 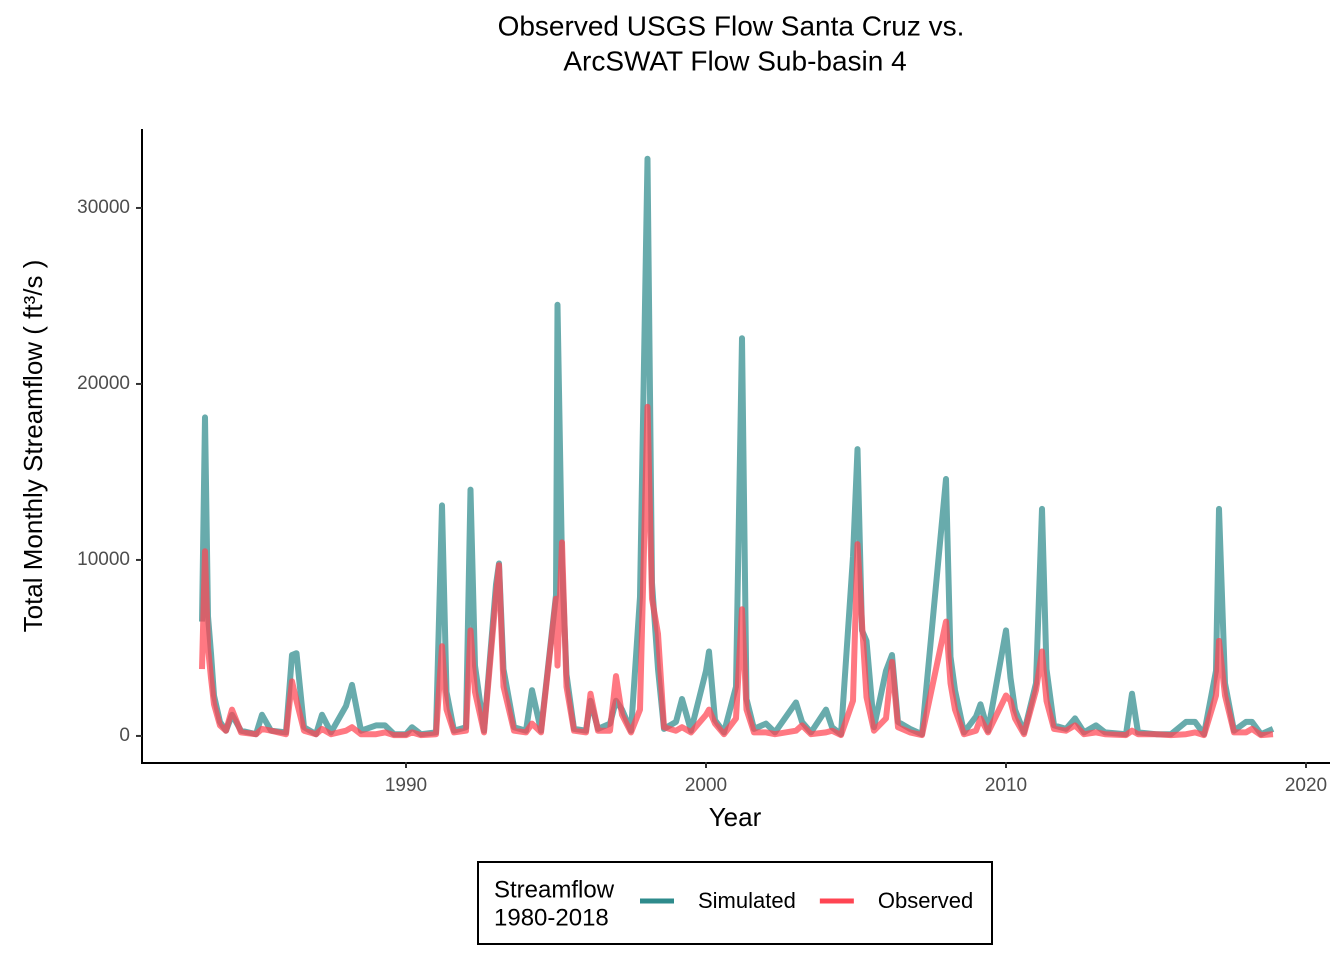 I want to click on x-tick-label: 2000, so click(x=706, y=785).